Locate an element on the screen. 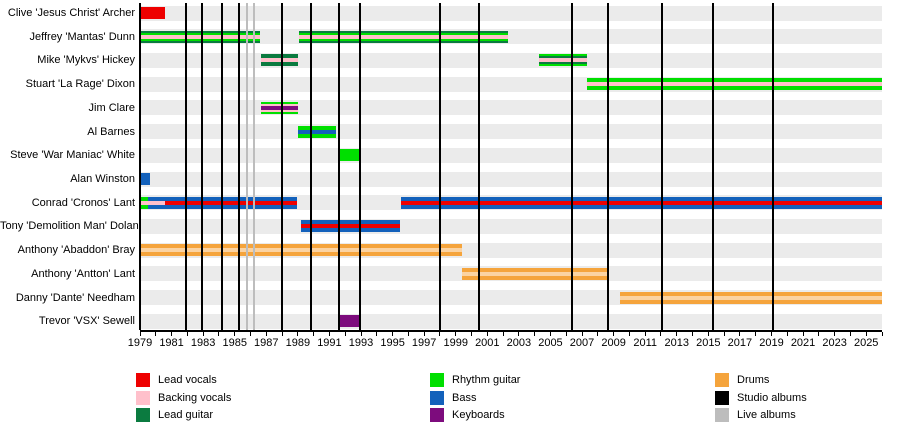 This screenshot has width=900, height=430. bass-swatch is located at coordinates (437, 397).